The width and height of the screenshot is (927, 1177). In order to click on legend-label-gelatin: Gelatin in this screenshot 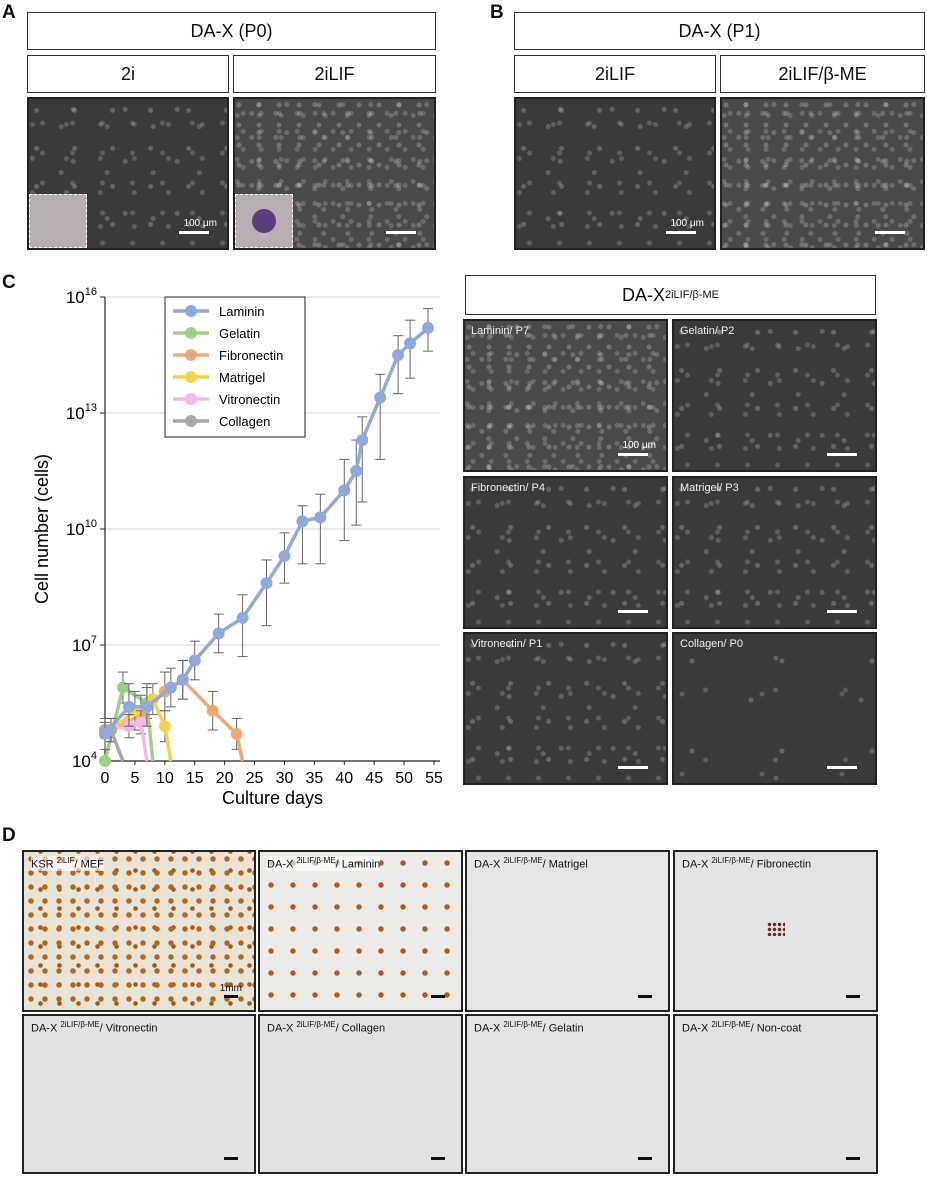, I will do `click(239, 333)`.